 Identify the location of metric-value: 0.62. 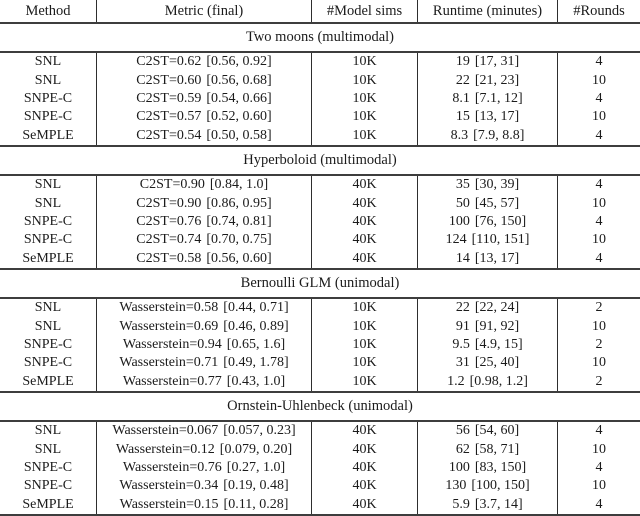
(189, 62).